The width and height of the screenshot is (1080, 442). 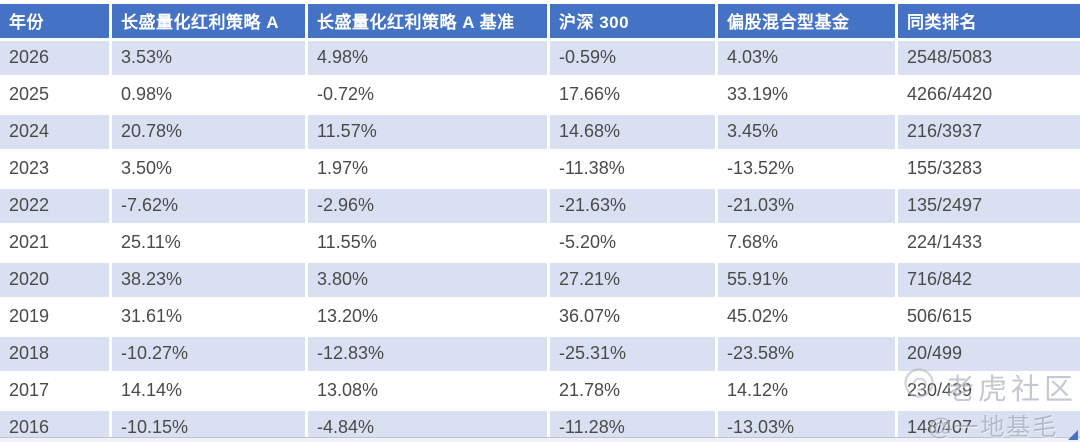 I want to click on year-cell: 2017, so click(x=56, y=392).